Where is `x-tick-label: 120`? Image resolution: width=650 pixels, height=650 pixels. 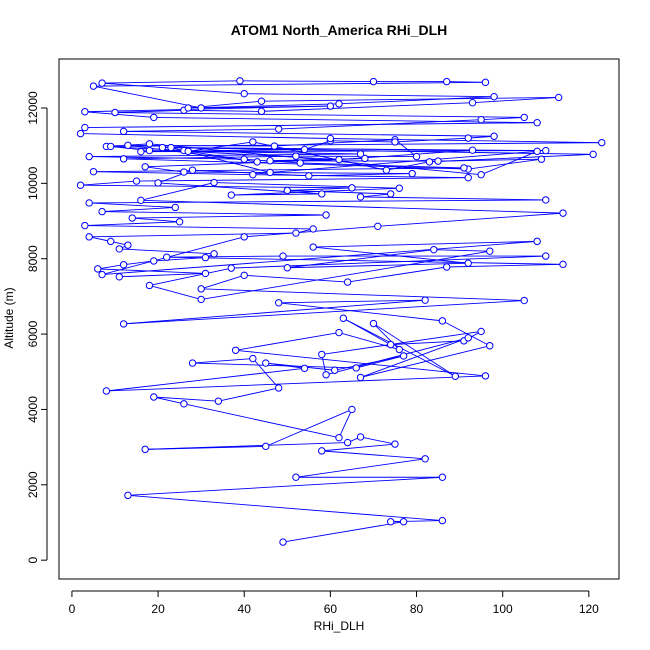 x-tick-label: 120 is located at coordinates (589, 609).